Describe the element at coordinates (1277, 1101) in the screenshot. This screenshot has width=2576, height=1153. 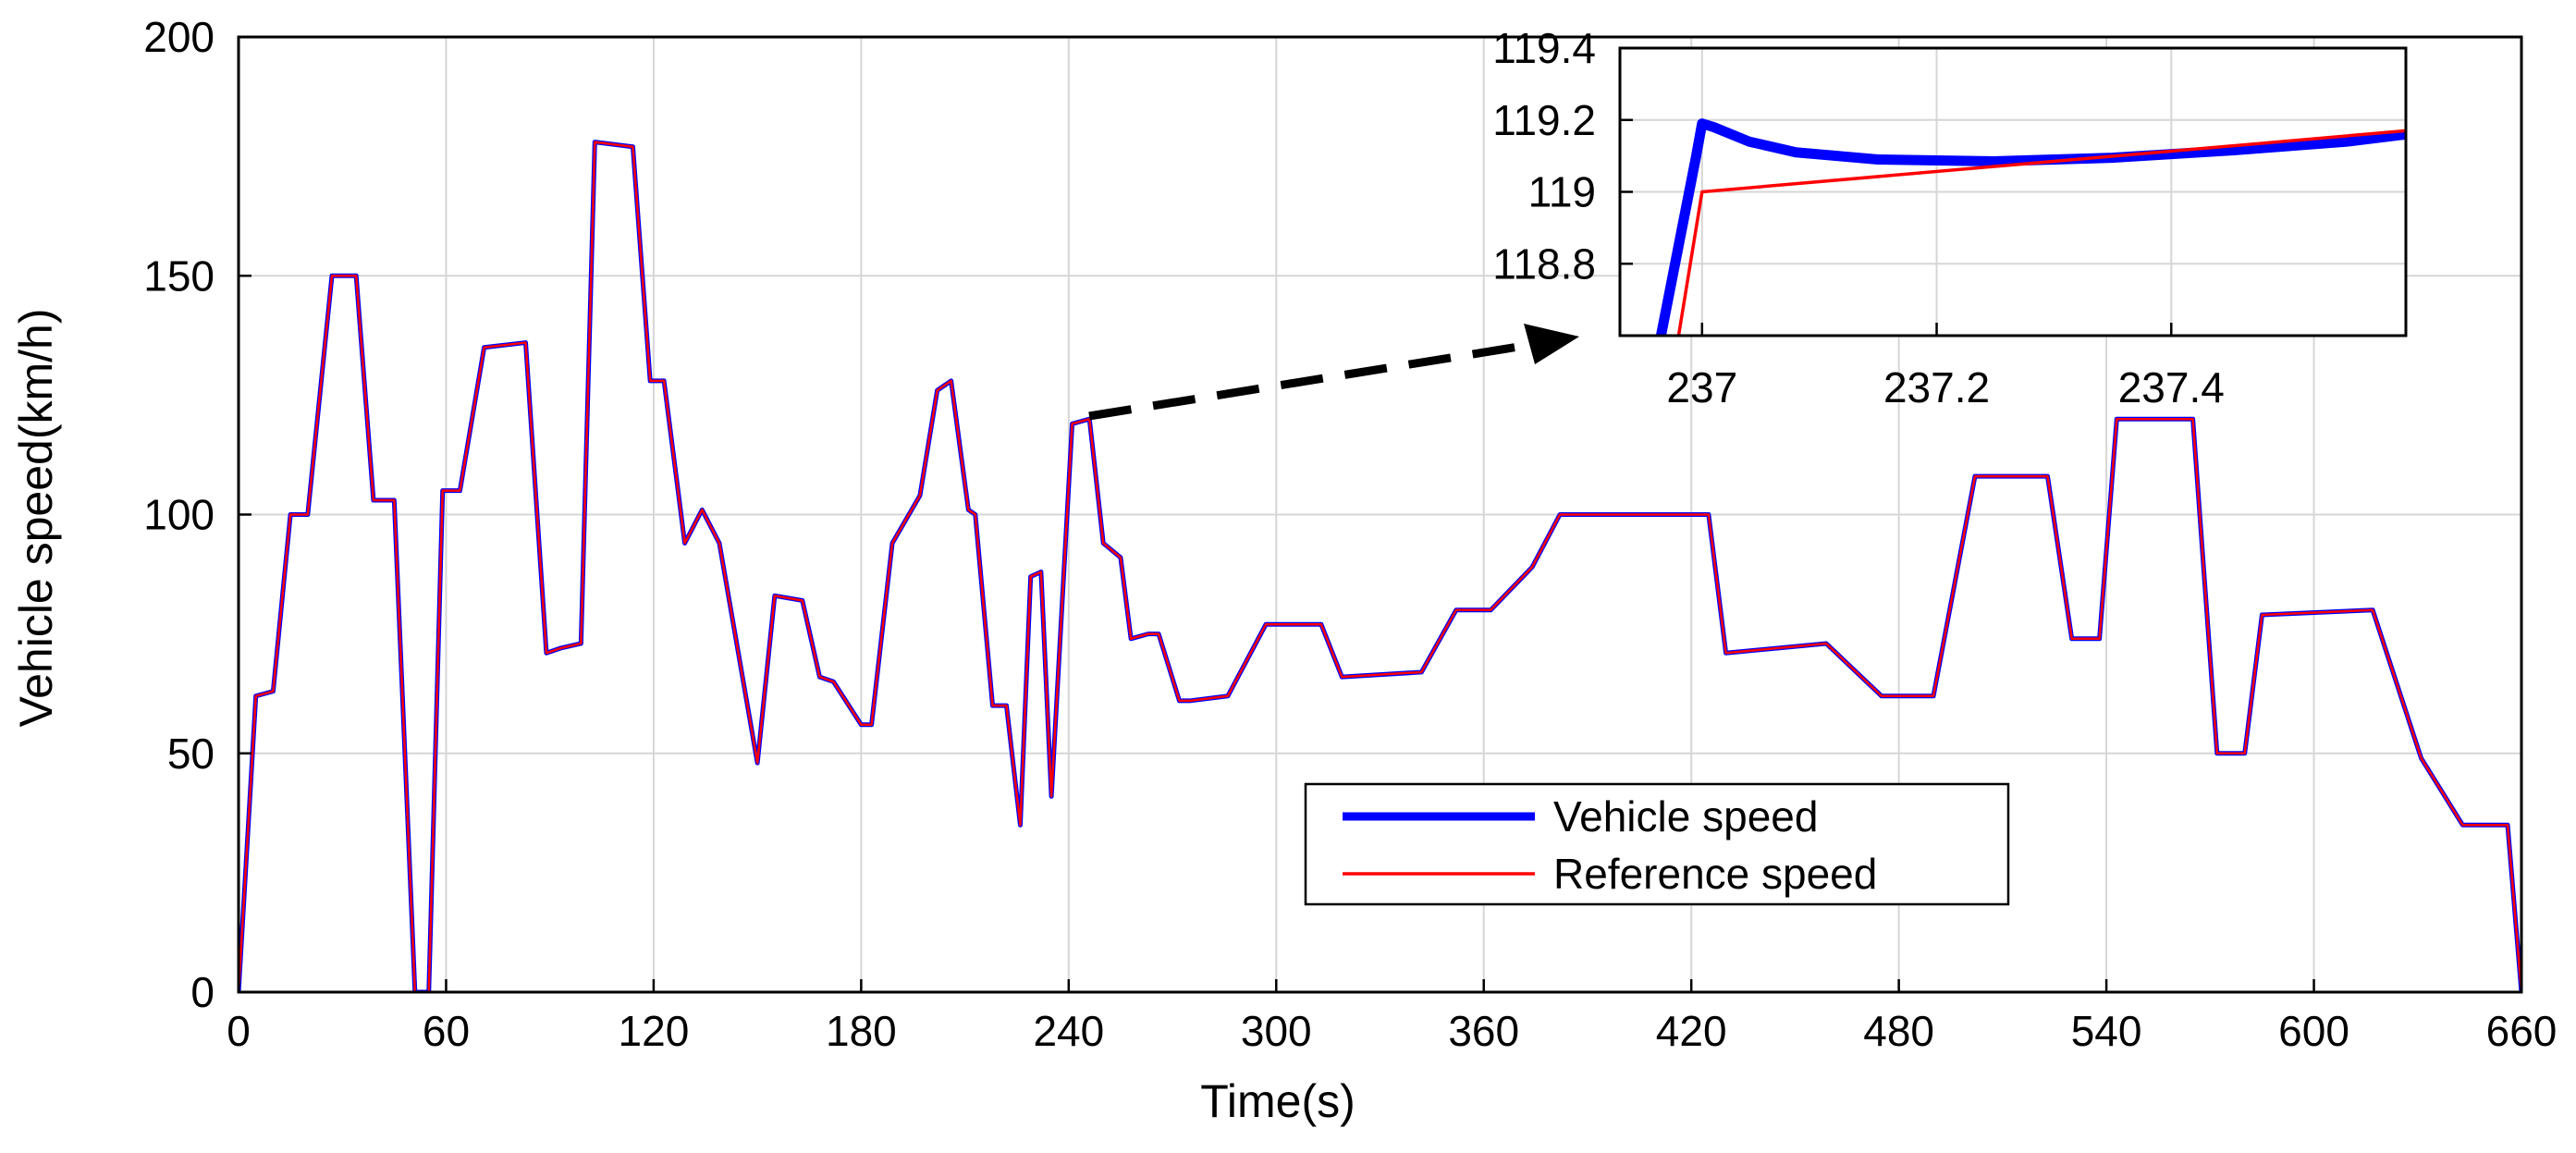
I see `x-axis-label: Time(s)` at that location.